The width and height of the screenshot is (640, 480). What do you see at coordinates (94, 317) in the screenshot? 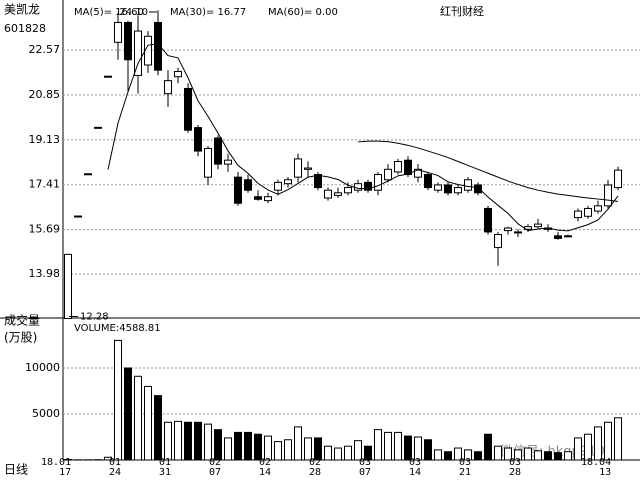
I see `annotation: 12.28` at bounding box center [94, 317].